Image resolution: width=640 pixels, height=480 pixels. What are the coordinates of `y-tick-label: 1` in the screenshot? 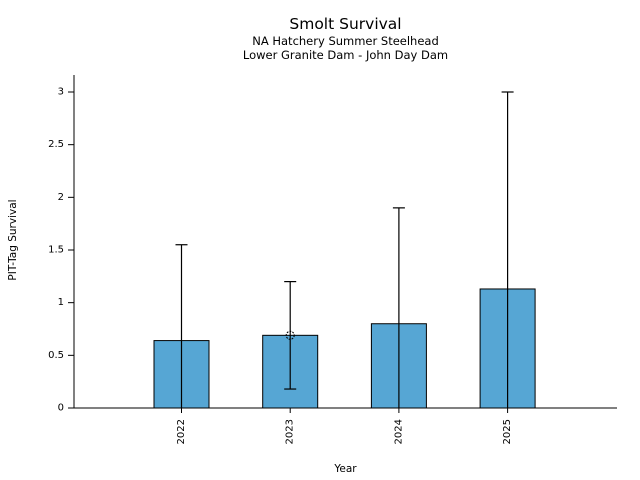 It's located at (61, 302).